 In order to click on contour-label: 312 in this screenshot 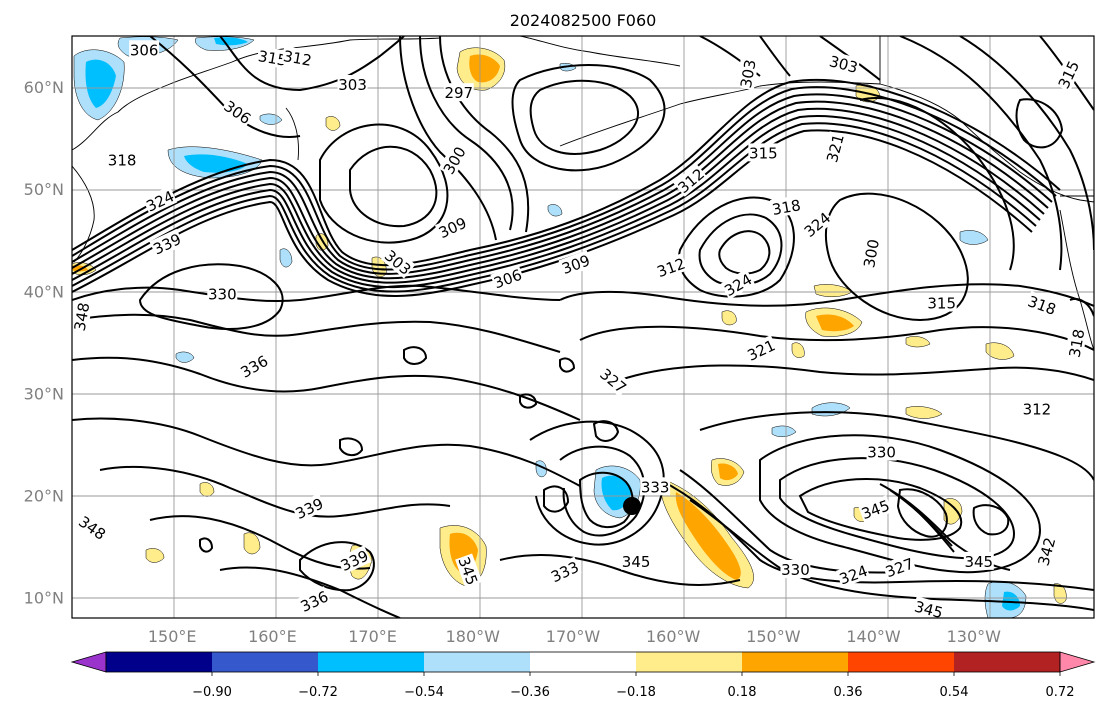, I will do `click(297, 58)`.